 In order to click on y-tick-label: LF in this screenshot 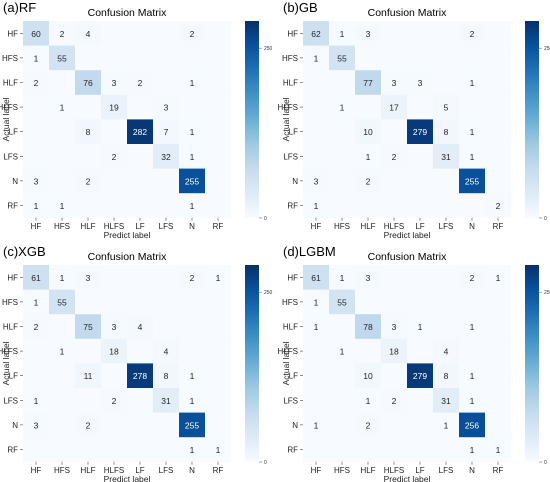, I will do `click(13, 132)`.